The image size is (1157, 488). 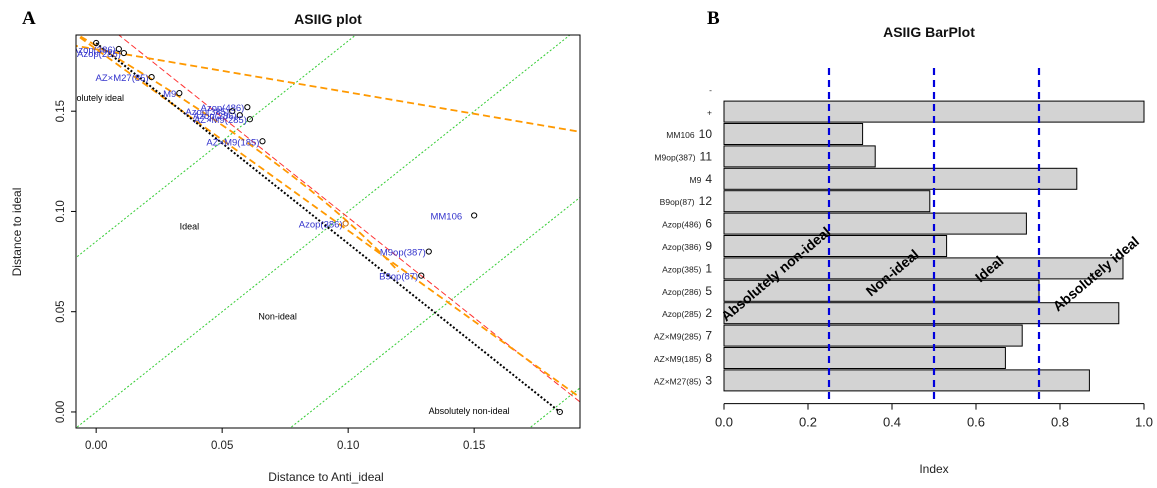 What do you see at coordinates (680, 135) in the screenshot?
I see `category-name: MM106` at bounding box center [680, 135].